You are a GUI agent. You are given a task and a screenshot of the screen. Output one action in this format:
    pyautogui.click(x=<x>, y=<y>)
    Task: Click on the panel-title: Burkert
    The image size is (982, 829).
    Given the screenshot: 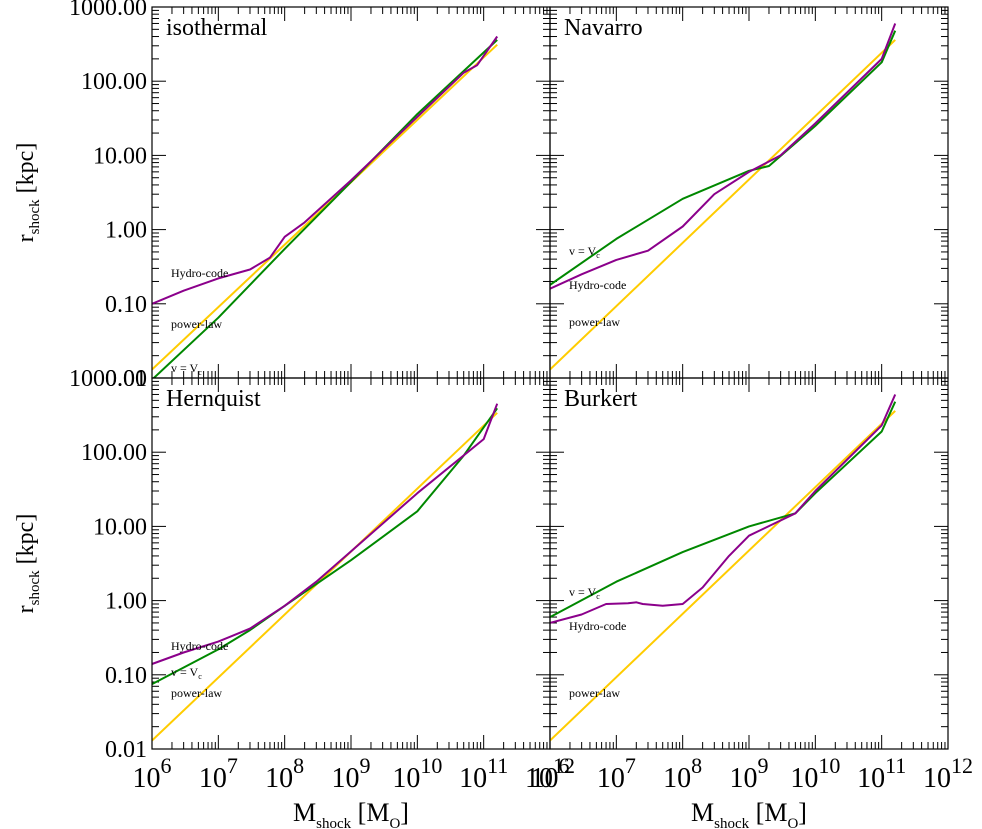 What is the action you would take?
    pyautogui.click(x=601, y=399)
    